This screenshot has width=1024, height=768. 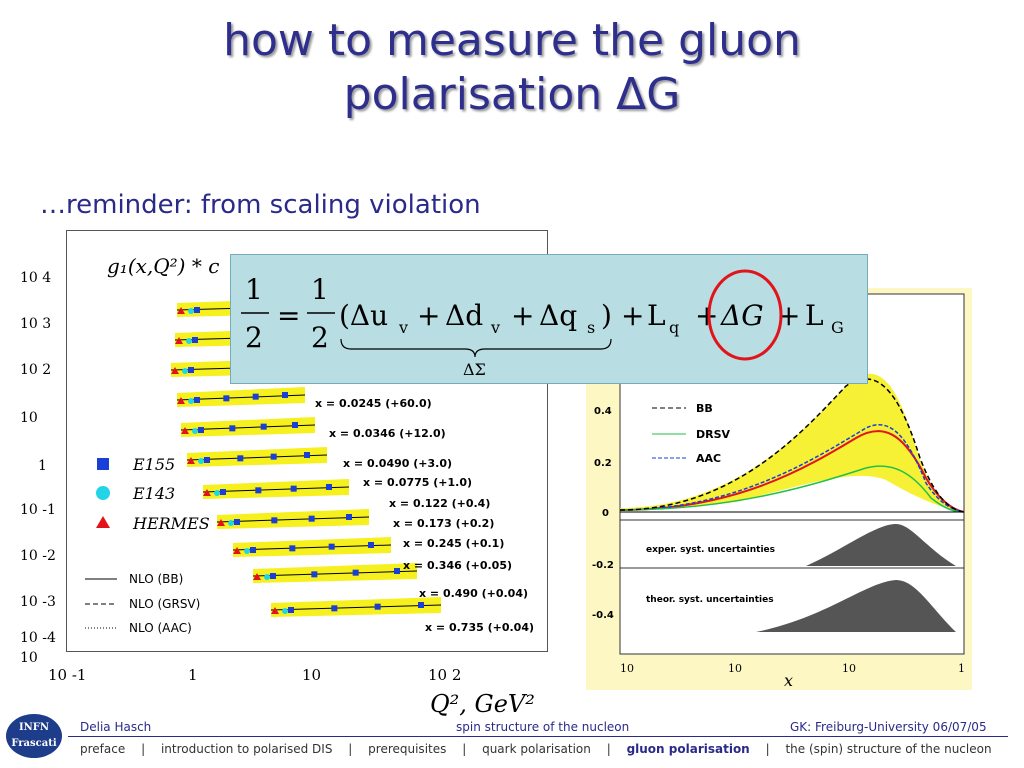 What do you see at coordinates (512, 68) in the screenshot?
I see `slide-title: how to measure the gluon polarisation ΔG` at bounding box center [512, 68].